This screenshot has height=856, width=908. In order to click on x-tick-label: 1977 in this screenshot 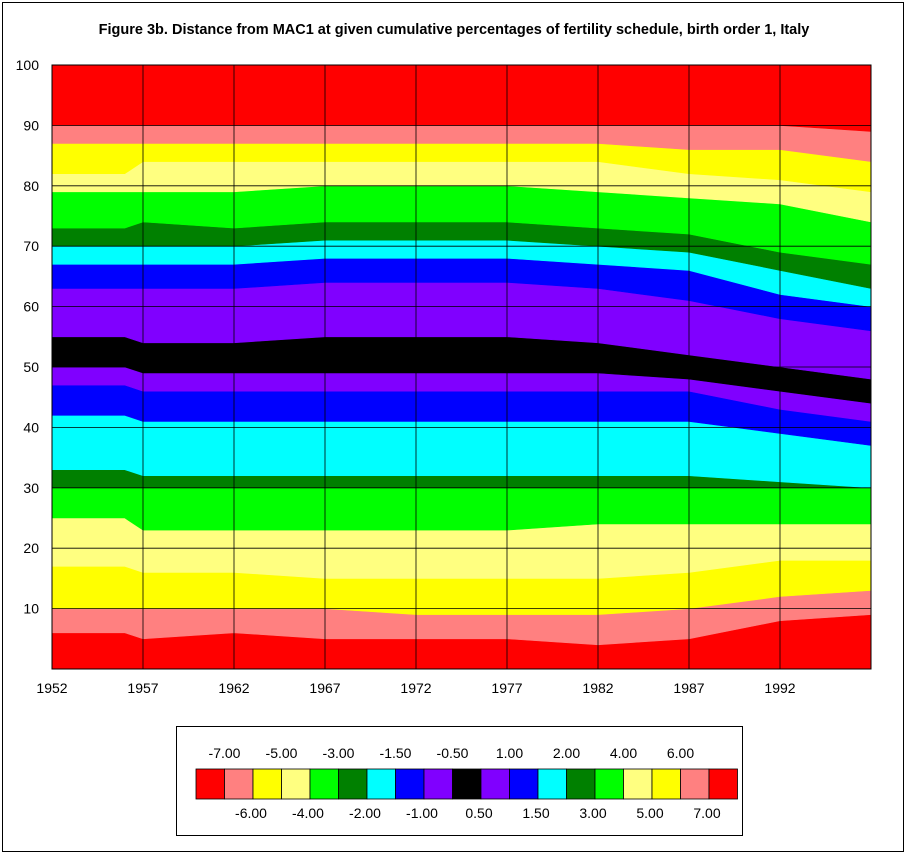, I will do `click(506, 688)`.